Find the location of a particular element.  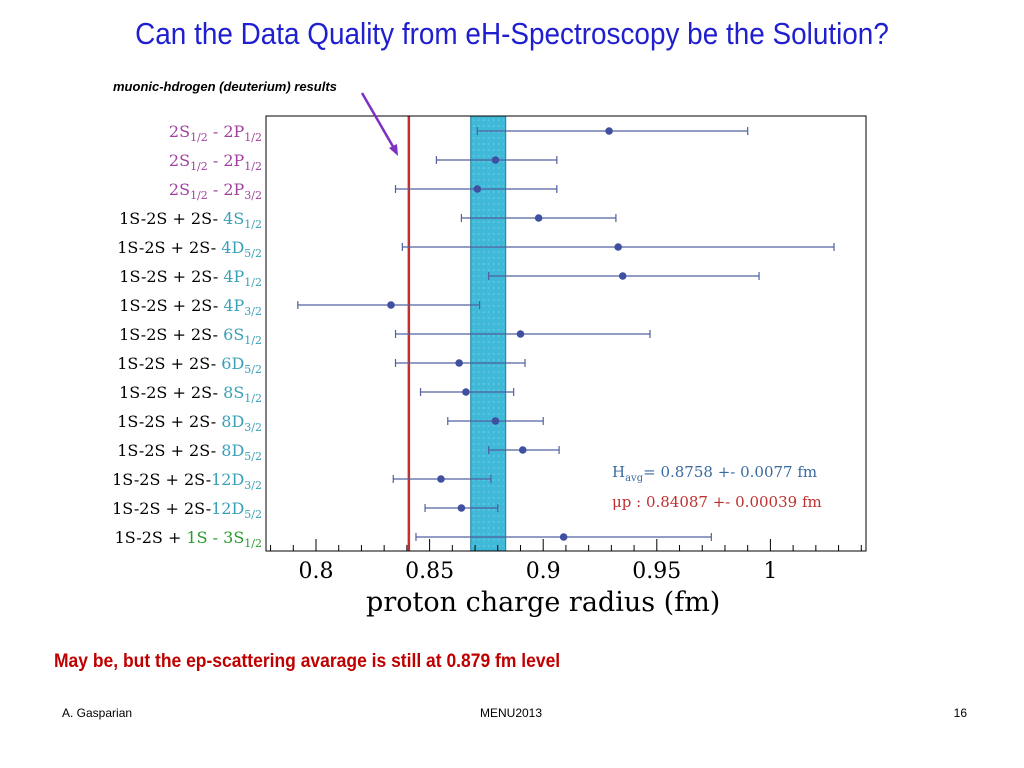

footer-conference: MENU2013 is located at coordinates (511, 713).